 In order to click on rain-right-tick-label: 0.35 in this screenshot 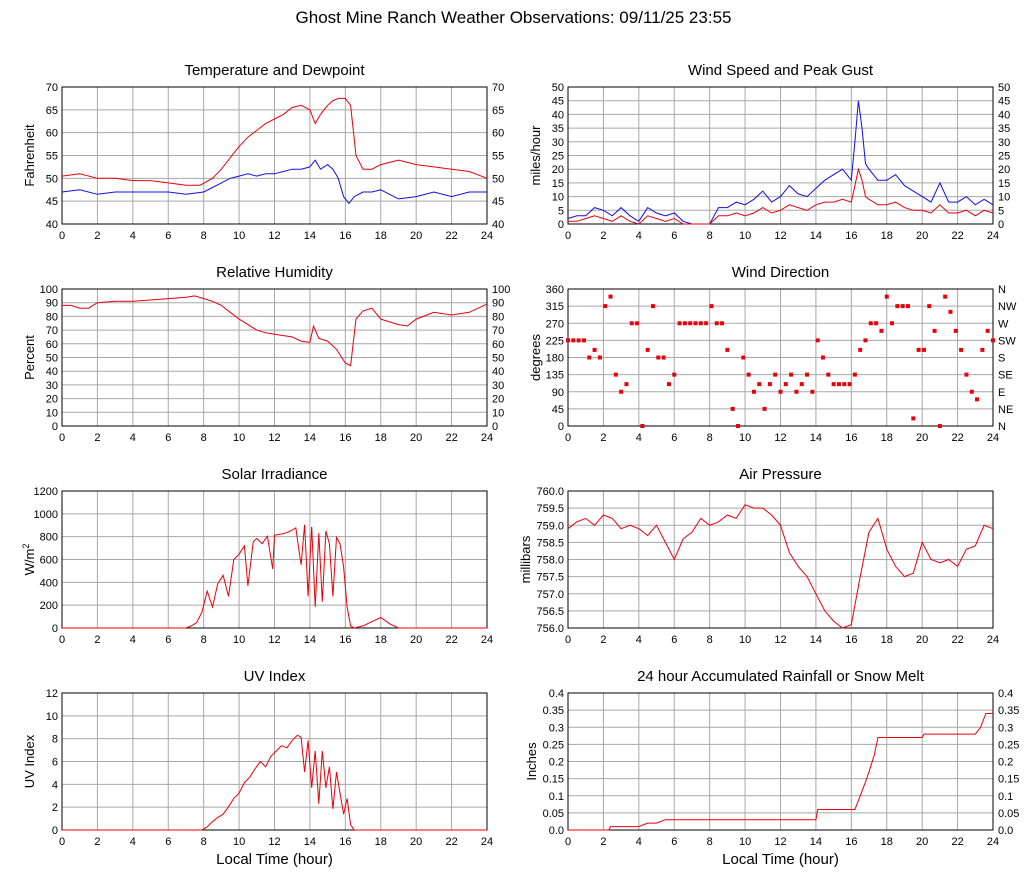, I will do `click(1008, 711)`.